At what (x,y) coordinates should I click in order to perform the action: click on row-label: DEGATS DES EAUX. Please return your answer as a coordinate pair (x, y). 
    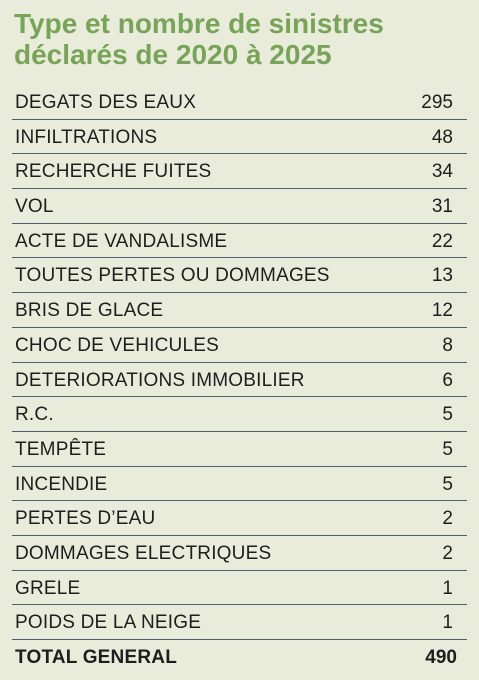
    Looking at the image, I should click on (106, 102).